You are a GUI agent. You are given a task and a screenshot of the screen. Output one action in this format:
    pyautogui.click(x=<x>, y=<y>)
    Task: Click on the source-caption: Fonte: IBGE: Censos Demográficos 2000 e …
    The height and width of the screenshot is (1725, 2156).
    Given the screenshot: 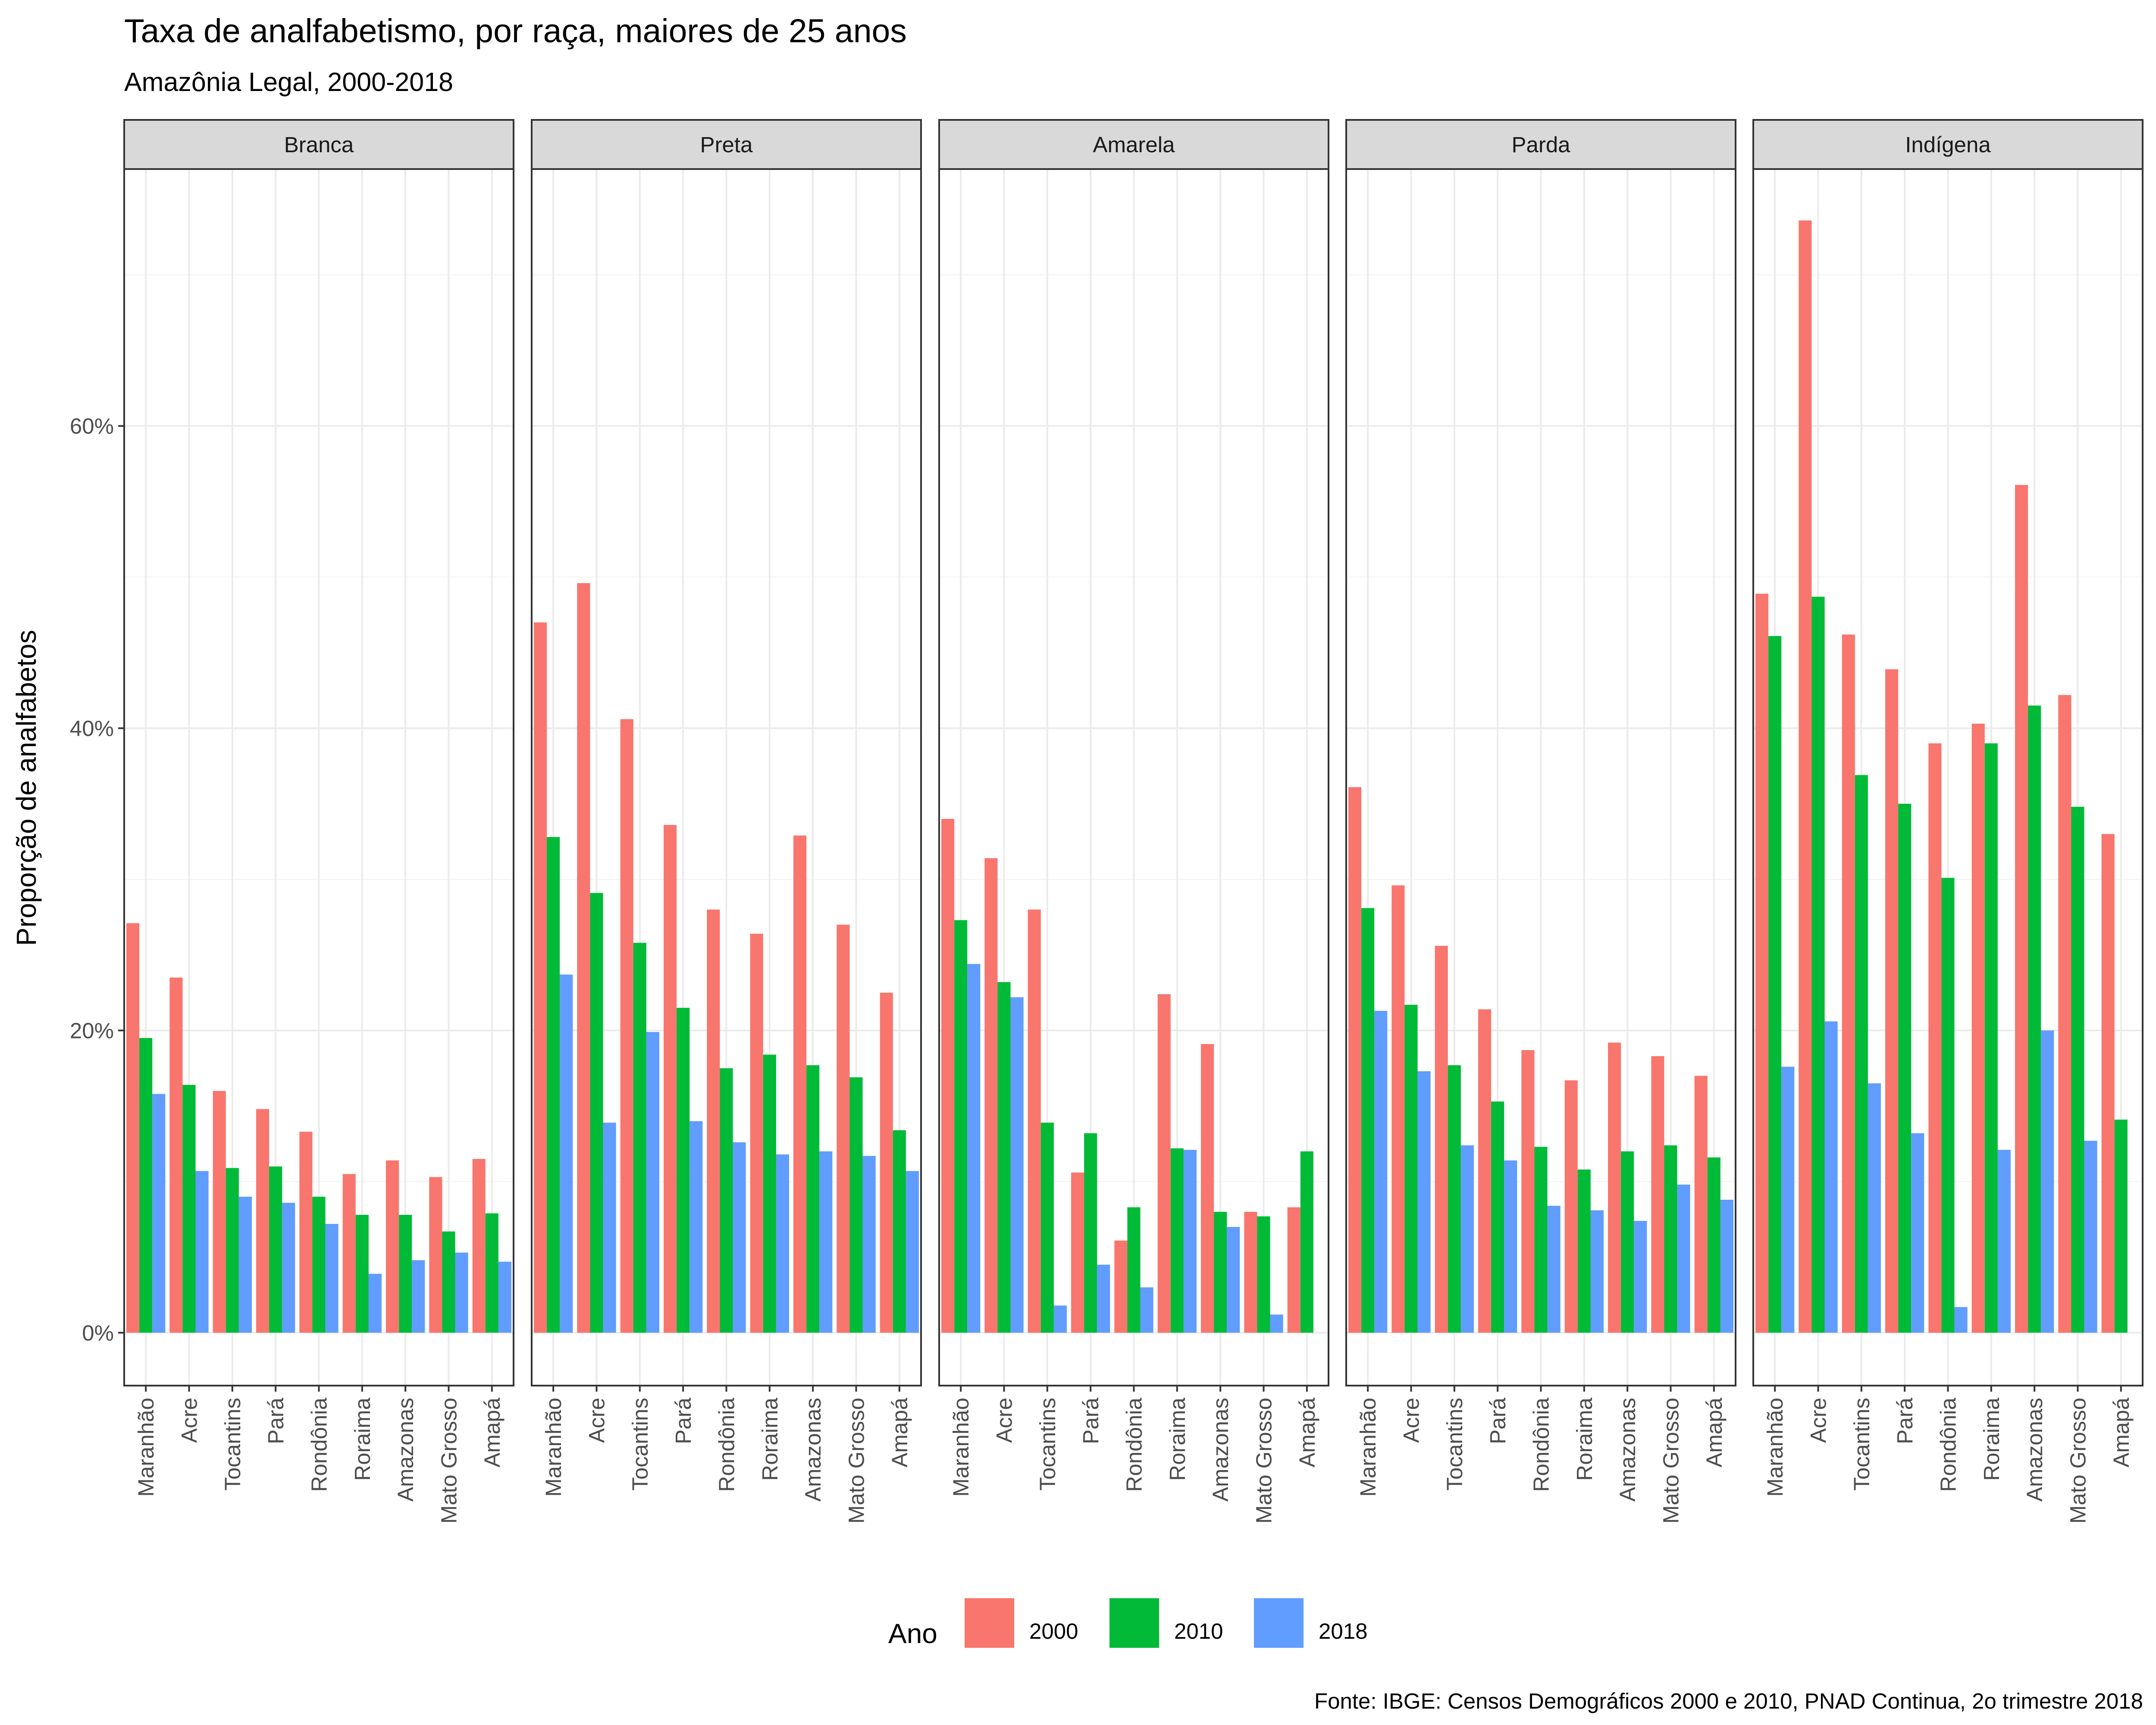 What is the action you would take?
    pyautogui.click(x=1728, y=1701)
    